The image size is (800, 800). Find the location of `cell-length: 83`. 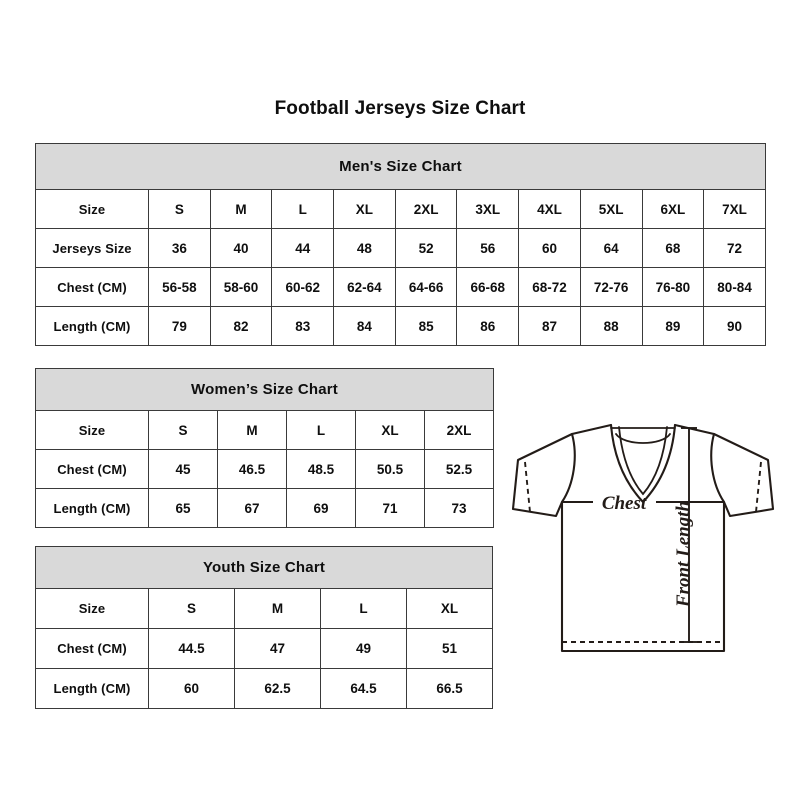

cell-length: 83 is located at coordinates (303, 326).